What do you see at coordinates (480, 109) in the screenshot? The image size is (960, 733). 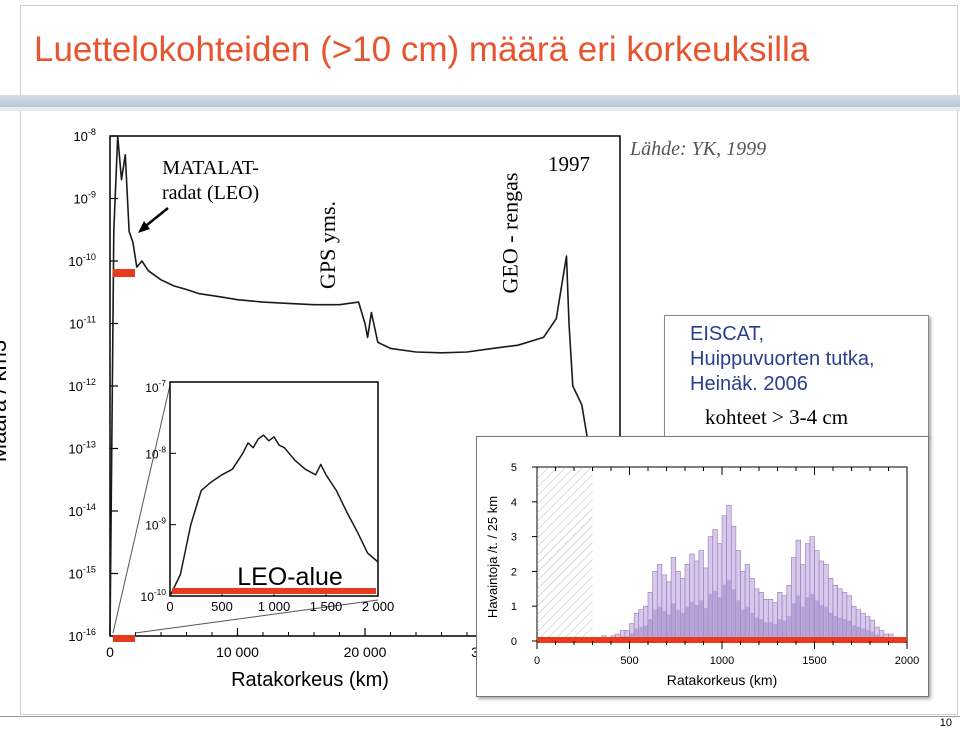 I see `title-divider-shadow` at bounding box center [480, 109].